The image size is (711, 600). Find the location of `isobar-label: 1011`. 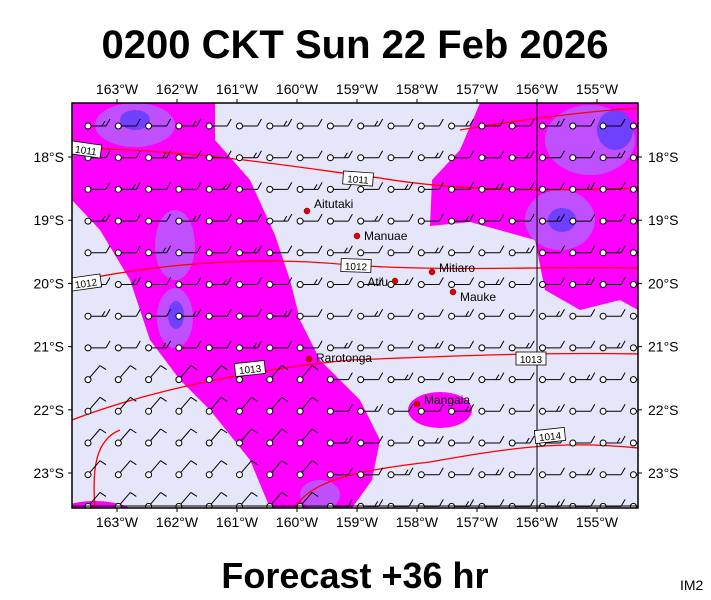

isobar-label: 1011 is located at coordinates (87, 149).